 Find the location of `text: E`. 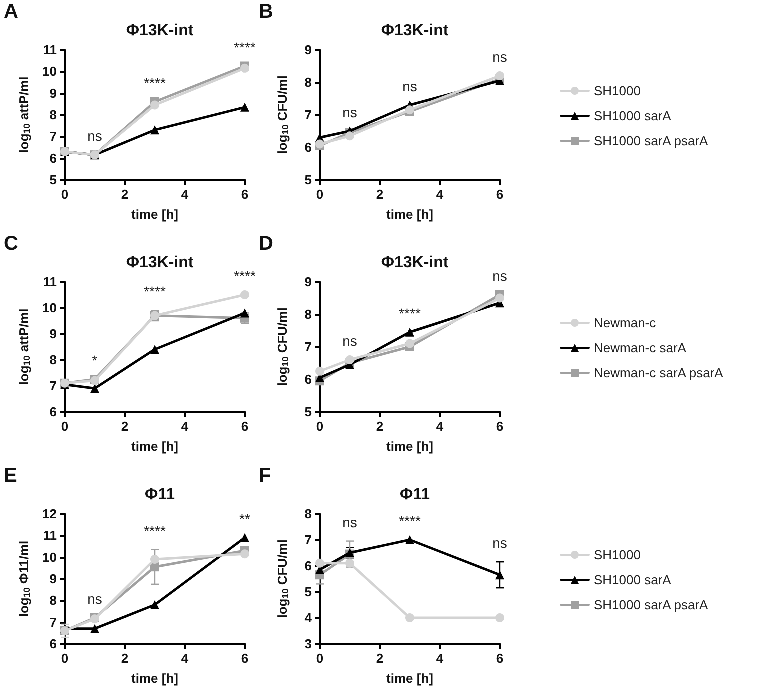

text: E is located at coordinates (11, 476).